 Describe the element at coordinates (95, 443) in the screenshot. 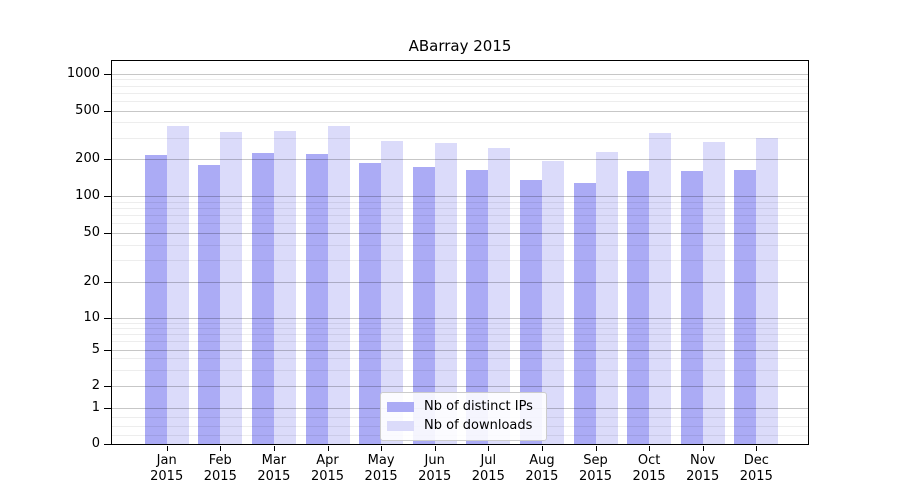

I see `y-tick-label-0: 0` at that location.